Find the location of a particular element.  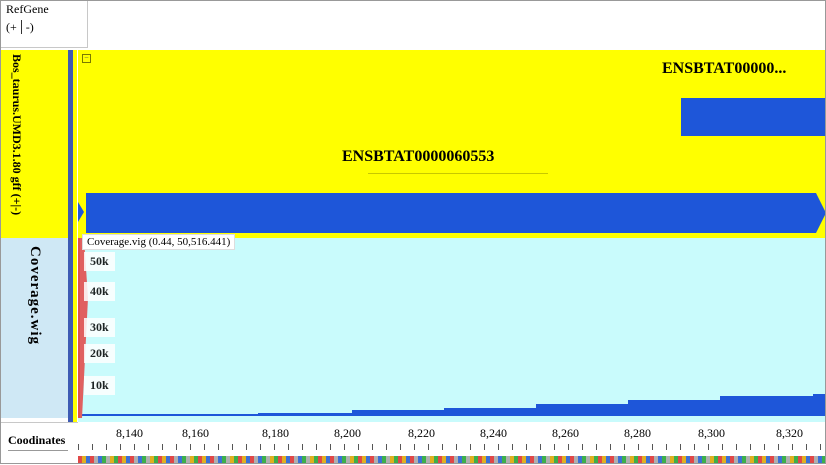

strand-toggle: (+ -) is located at coordinates (20, 27).